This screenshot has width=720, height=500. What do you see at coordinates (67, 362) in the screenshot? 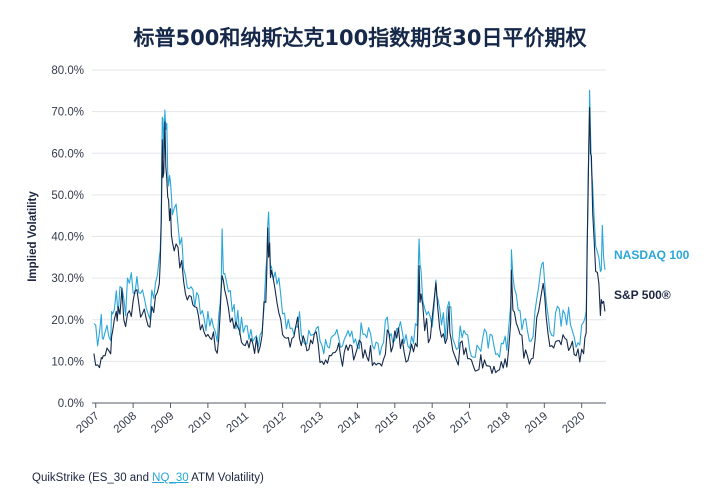
I see `y-tick-label: 10.0%` at bounding box center [67, 362].